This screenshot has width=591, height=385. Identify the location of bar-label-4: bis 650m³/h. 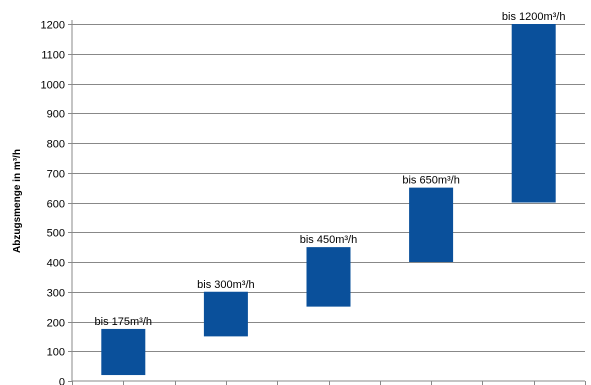
(430, 181).